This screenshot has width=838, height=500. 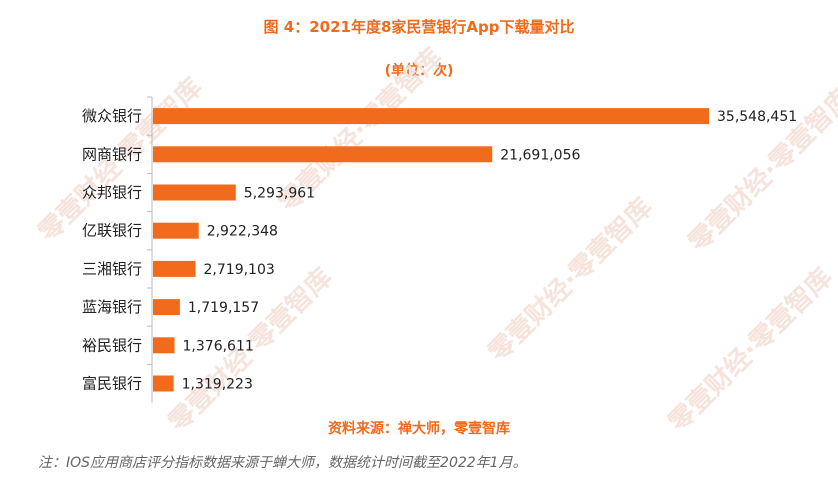 I want to click on category-label: 网商银行, so click(x=112, y=154).